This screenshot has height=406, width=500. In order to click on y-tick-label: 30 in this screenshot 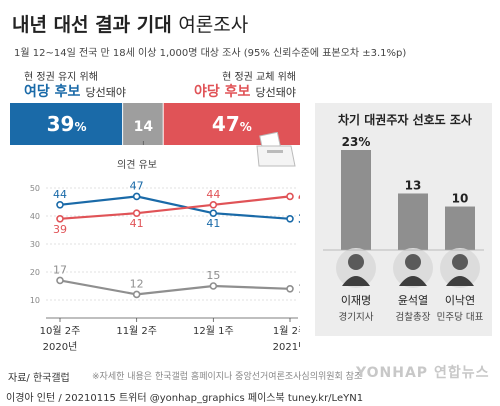, I will do `click(35, 244)`.